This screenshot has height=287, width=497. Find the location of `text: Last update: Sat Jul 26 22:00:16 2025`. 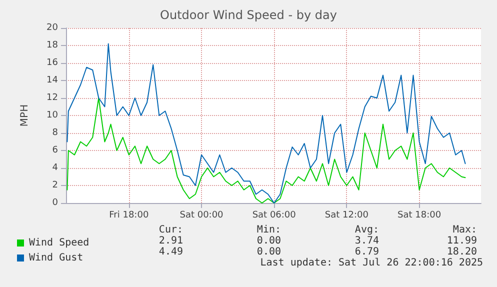

text: Last update: Sat Jul 26 22:00:16 2025 is located at coordinates (372, 263).